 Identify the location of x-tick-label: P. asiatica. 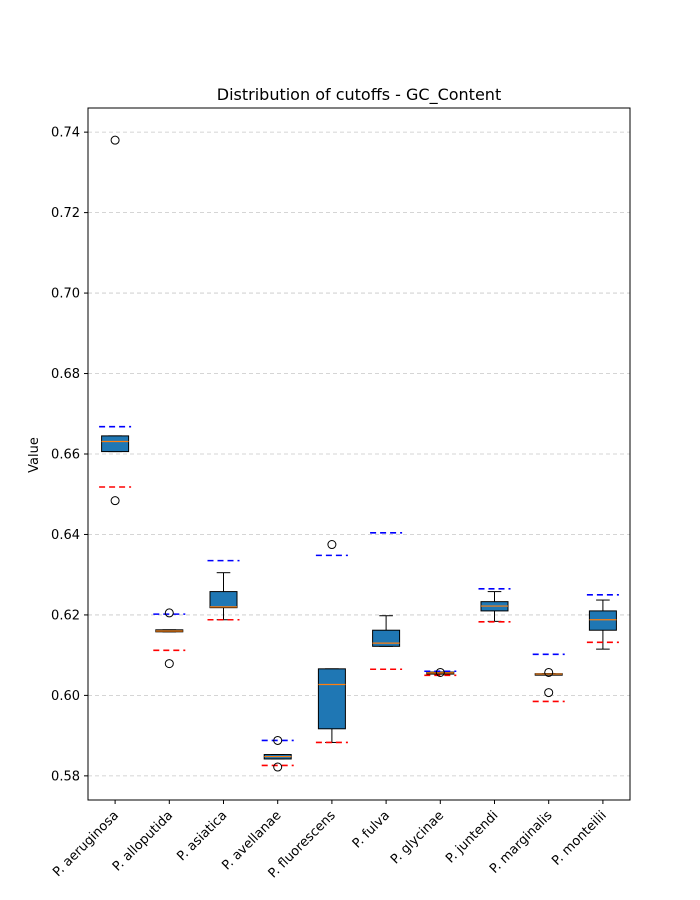
(202, 836).